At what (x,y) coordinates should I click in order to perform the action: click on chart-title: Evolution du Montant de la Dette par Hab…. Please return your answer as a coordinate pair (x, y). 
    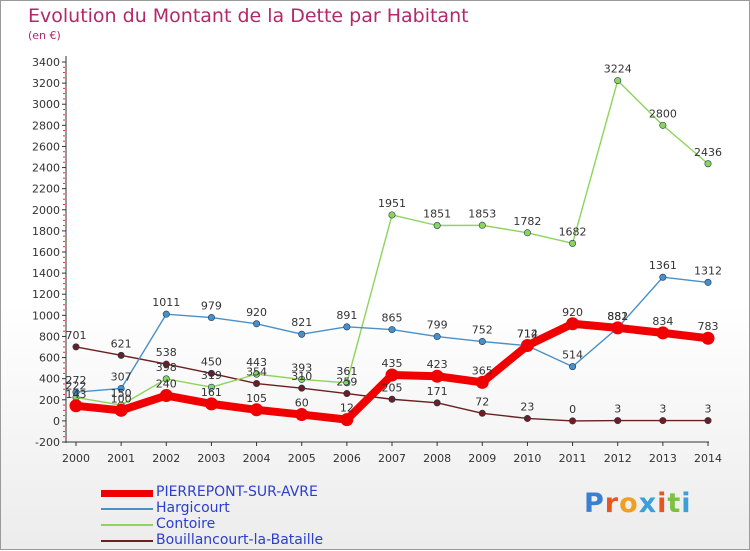
    Looking at the image, I should click on (248, 16).